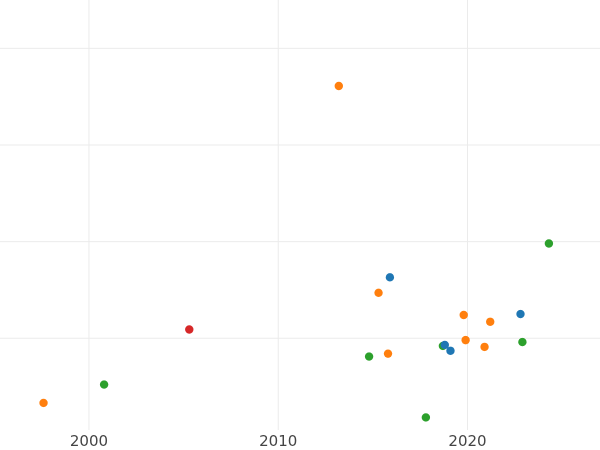 Image resolution: width=600 pixels, height=450 pixels. I want to click on x-axis-tick-labels: 2000 2010 2020, so click(278, 441).